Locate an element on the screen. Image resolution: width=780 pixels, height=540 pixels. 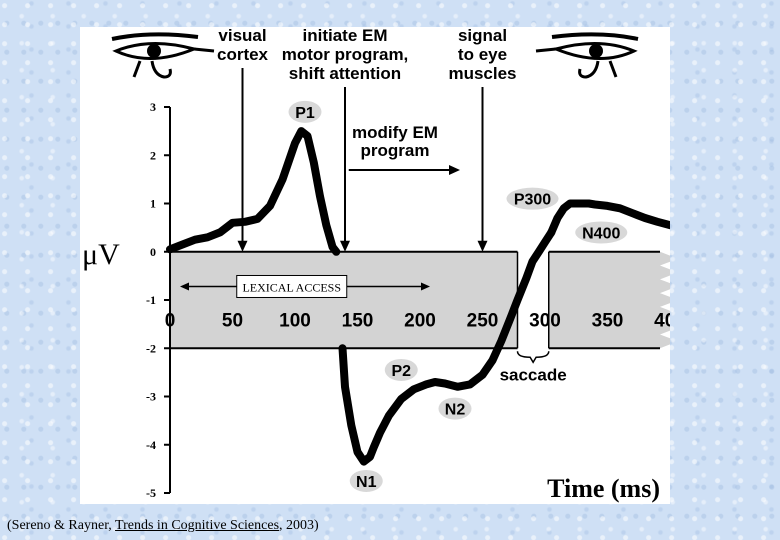
arrow-label-line: visual is located at coordinates (242, 36).